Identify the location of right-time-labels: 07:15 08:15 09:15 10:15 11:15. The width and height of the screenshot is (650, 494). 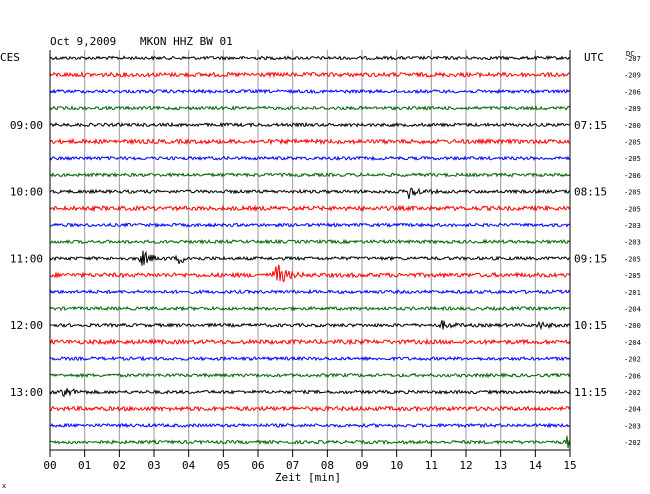
(590, 259).